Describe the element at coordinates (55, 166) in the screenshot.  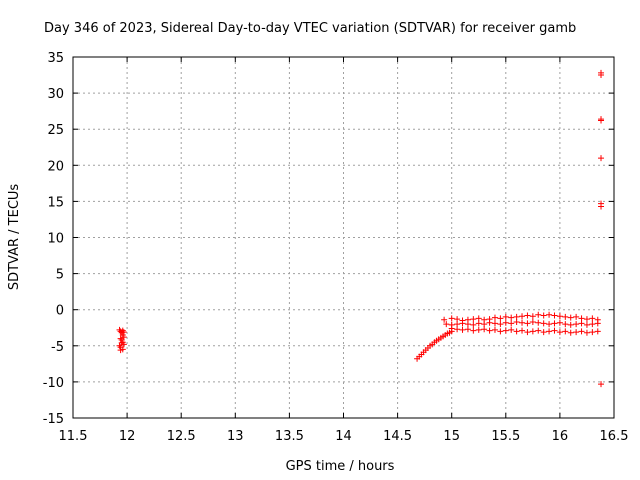
I see `y-tick-label: 20` at that location.